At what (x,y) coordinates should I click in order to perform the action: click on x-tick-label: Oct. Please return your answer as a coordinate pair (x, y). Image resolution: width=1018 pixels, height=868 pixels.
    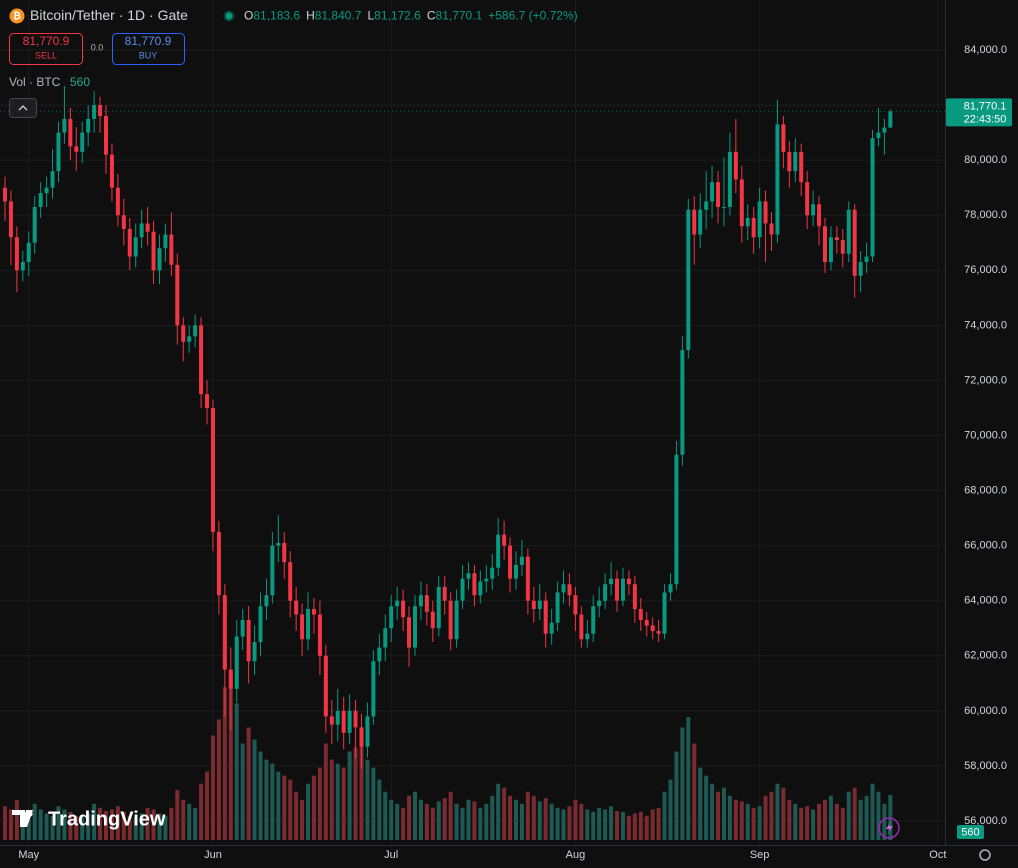
    Looking at the image, I should click on (937, 855).